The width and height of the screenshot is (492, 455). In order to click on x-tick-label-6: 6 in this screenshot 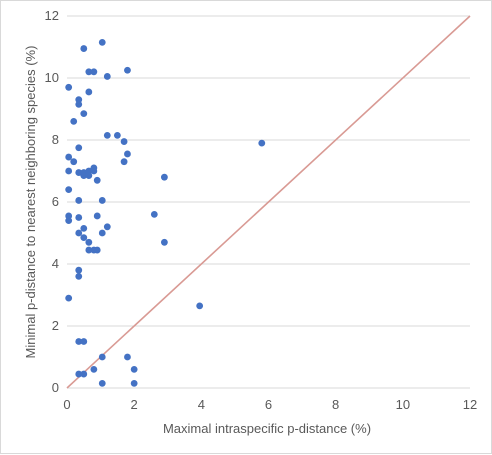, I will do `click(268, 404)`.